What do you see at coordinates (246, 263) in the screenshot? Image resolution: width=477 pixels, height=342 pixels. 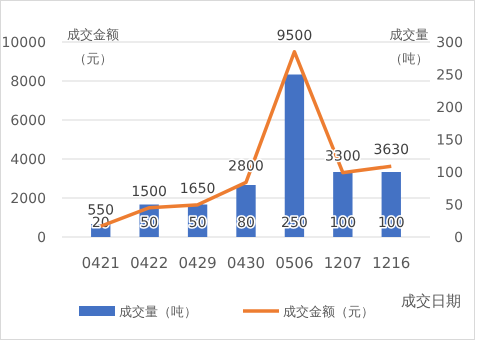 I see `x-tick-label: 0430` at bounding box center [246, 263].